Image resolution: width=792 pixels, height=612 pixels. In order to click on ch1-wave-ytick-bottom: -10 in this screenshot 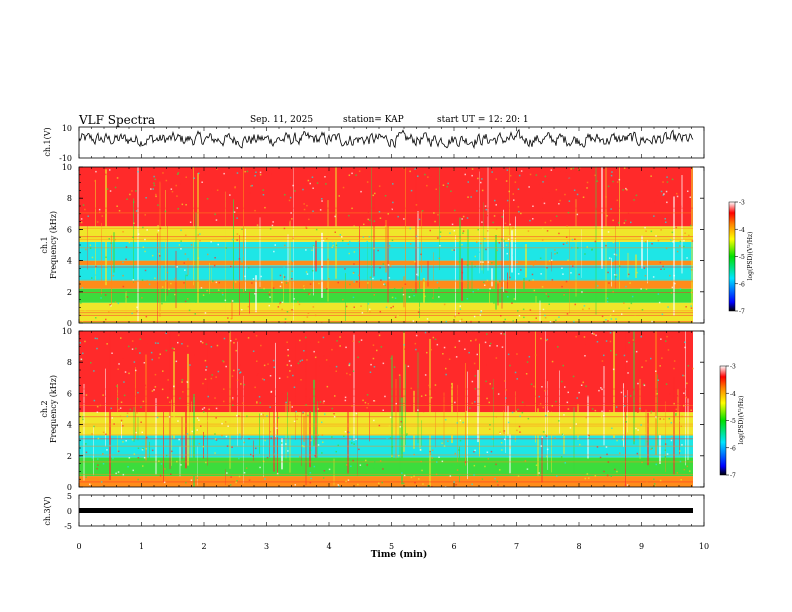, I will do `click(65, 158)`.